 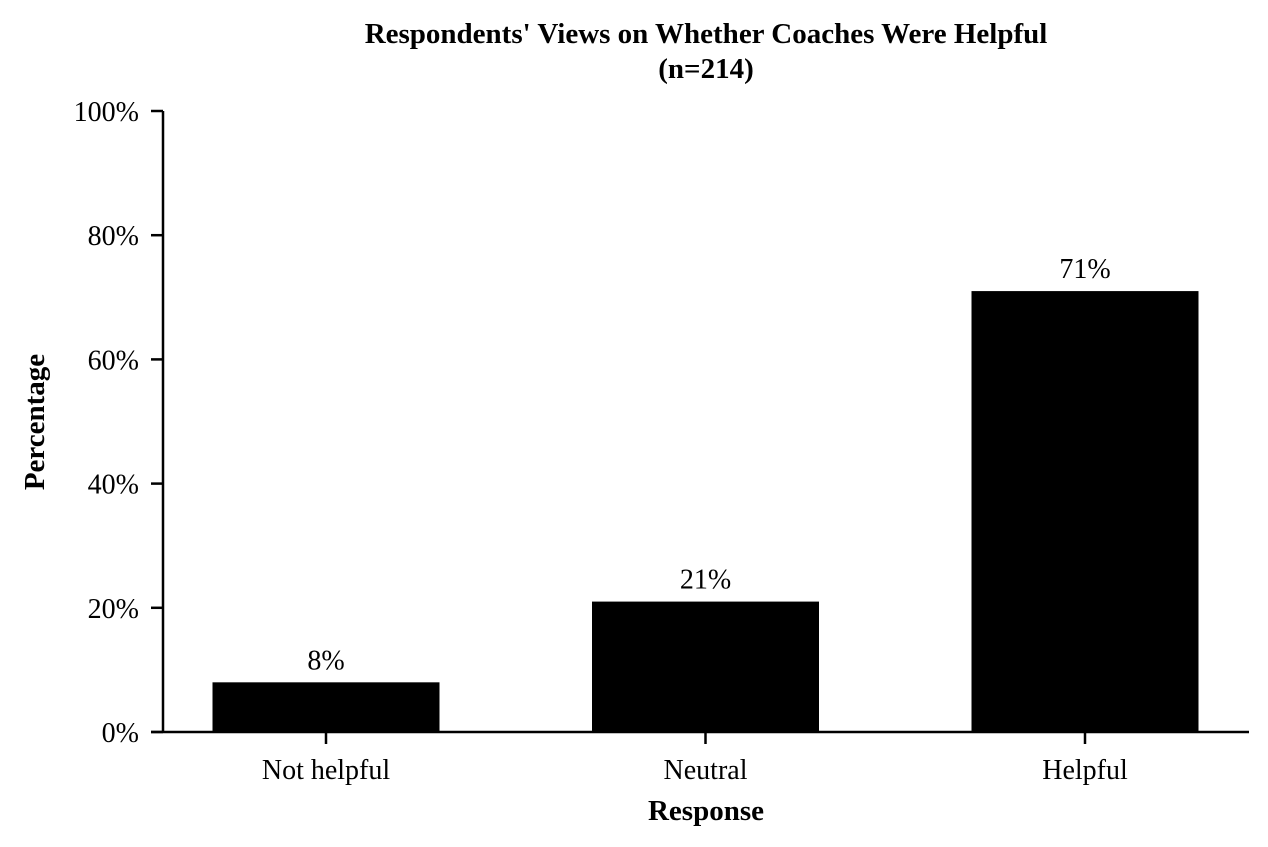 What do you see at coordinates (113, 485) in the screenshot?
I see `y-tick-label: 40%` at bounding box center [113, 485].